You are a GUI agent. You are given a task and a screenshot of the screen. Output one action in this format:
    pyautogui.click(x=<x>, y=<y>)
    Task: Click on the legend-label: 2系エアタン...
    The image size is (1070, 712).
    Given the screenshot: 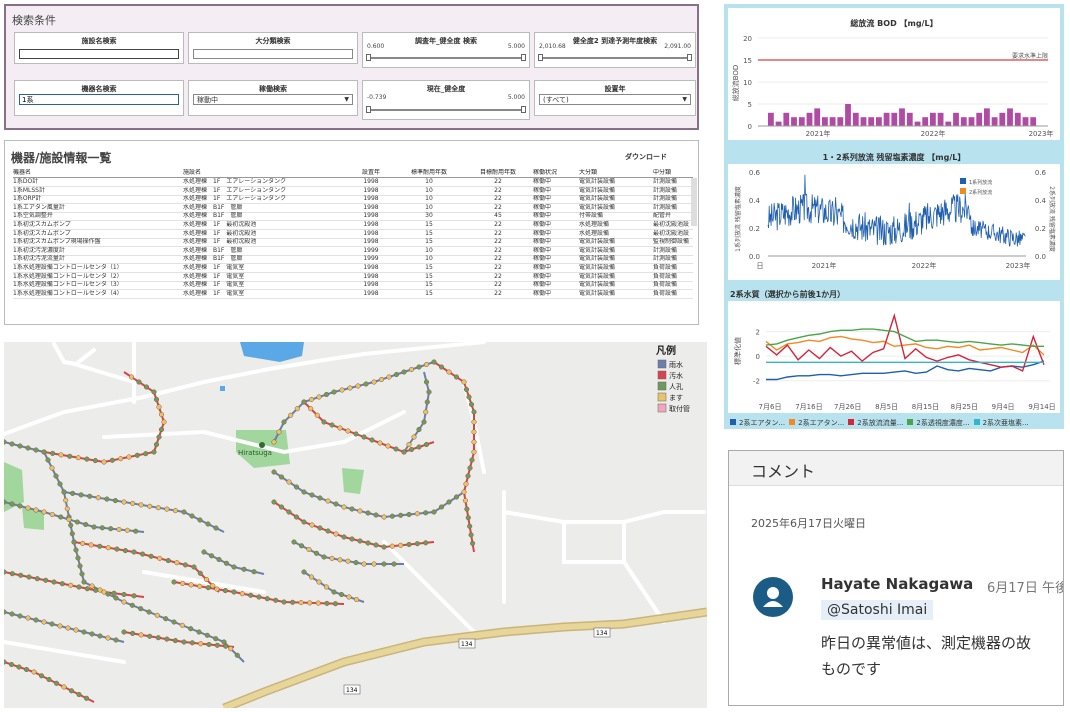 What is the action you would take?
    pyautogui.click(x=762, y=423)
    